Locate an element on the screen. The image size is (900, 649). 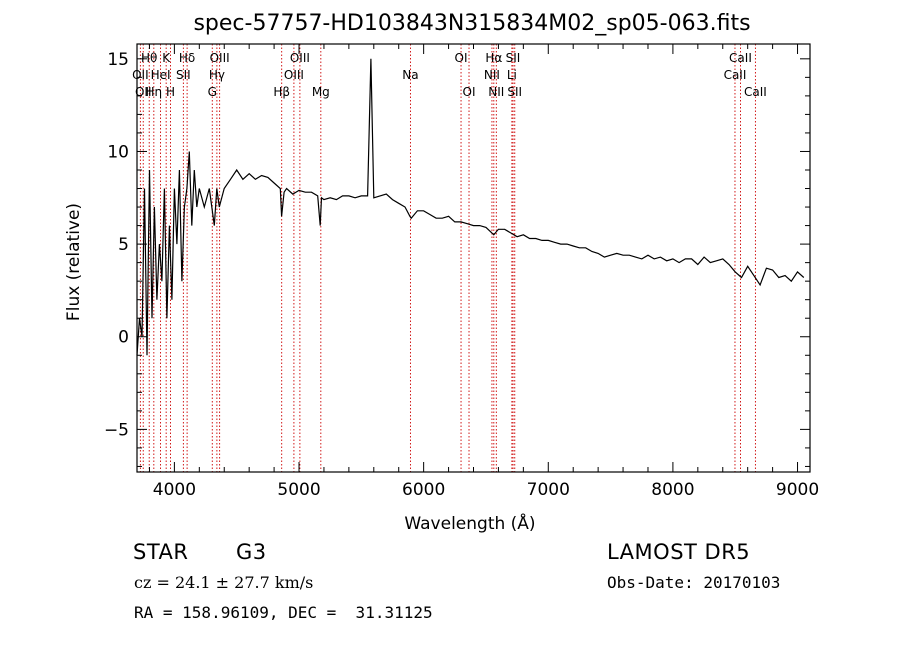
y-axis-label: Flux (relative) is located at coordinates (74, 262).